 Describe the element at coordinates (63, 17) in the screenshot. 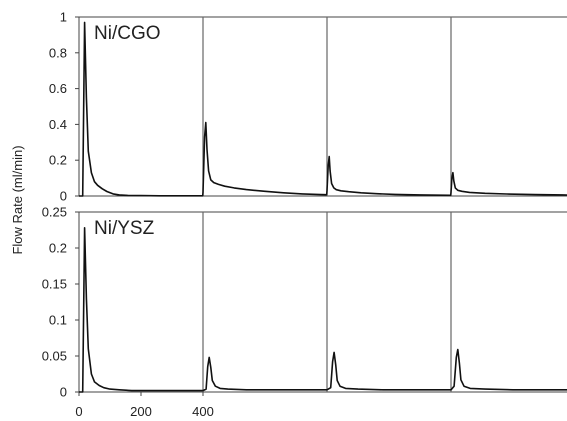

I see `y-tick-label: 1` at that location.